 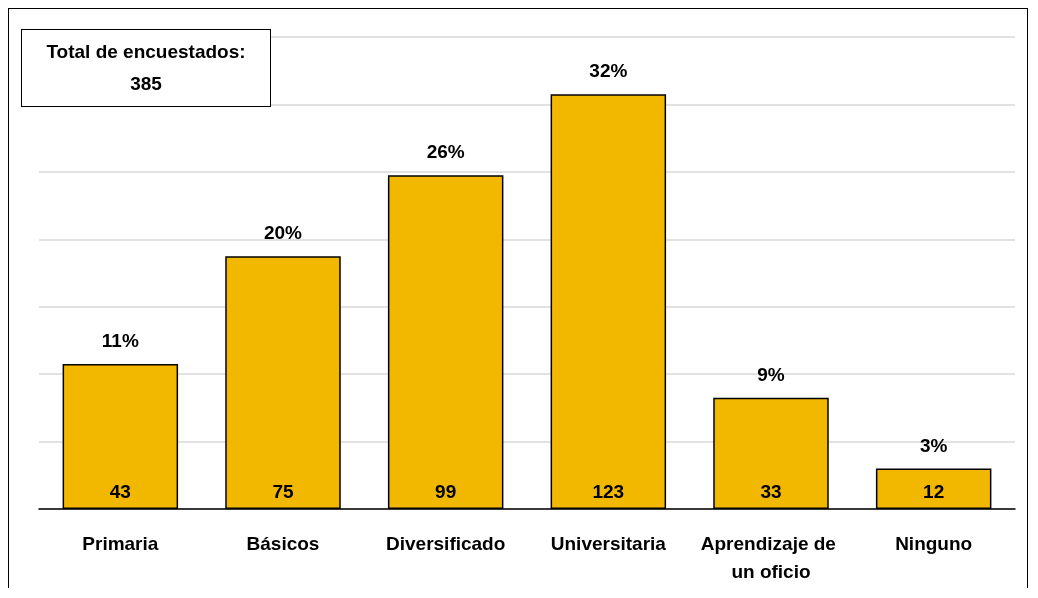 I want to click on text: Total de encuestados: 385, so click(x=146, y=68).